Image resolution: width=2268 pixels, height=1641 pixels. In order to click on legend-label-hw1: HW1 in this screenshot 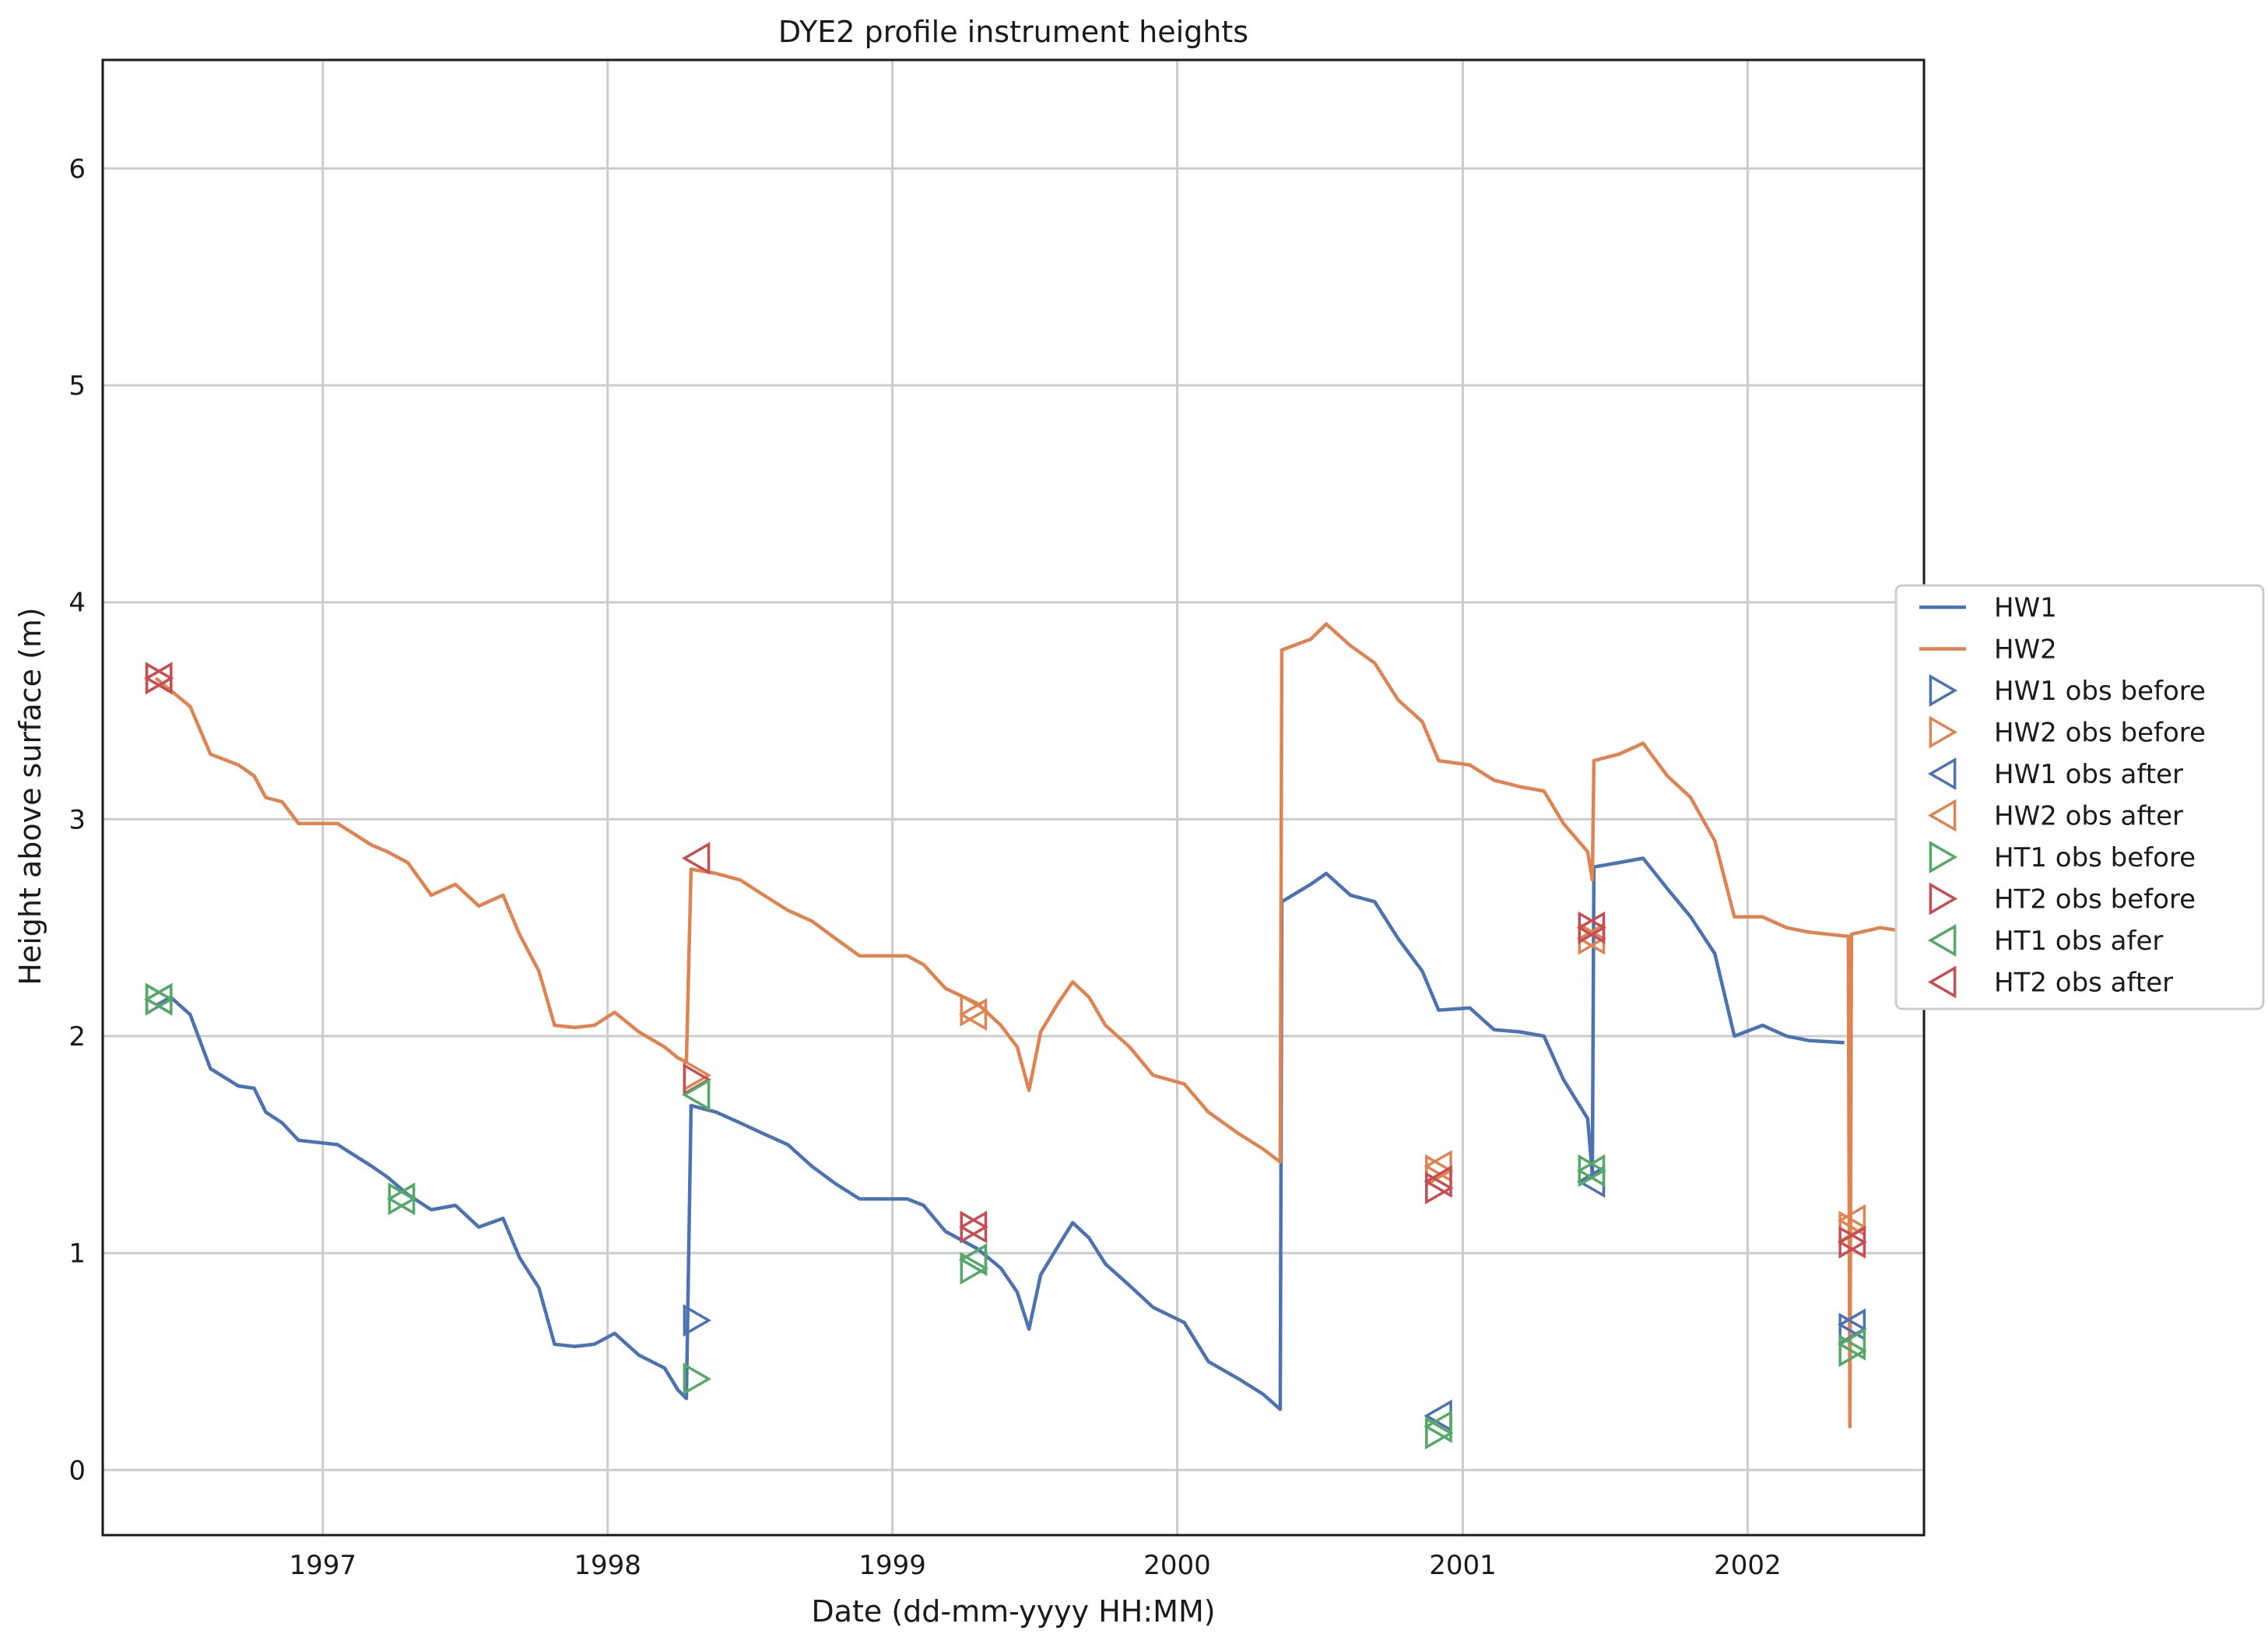, I will do `click(2025, 608)`.